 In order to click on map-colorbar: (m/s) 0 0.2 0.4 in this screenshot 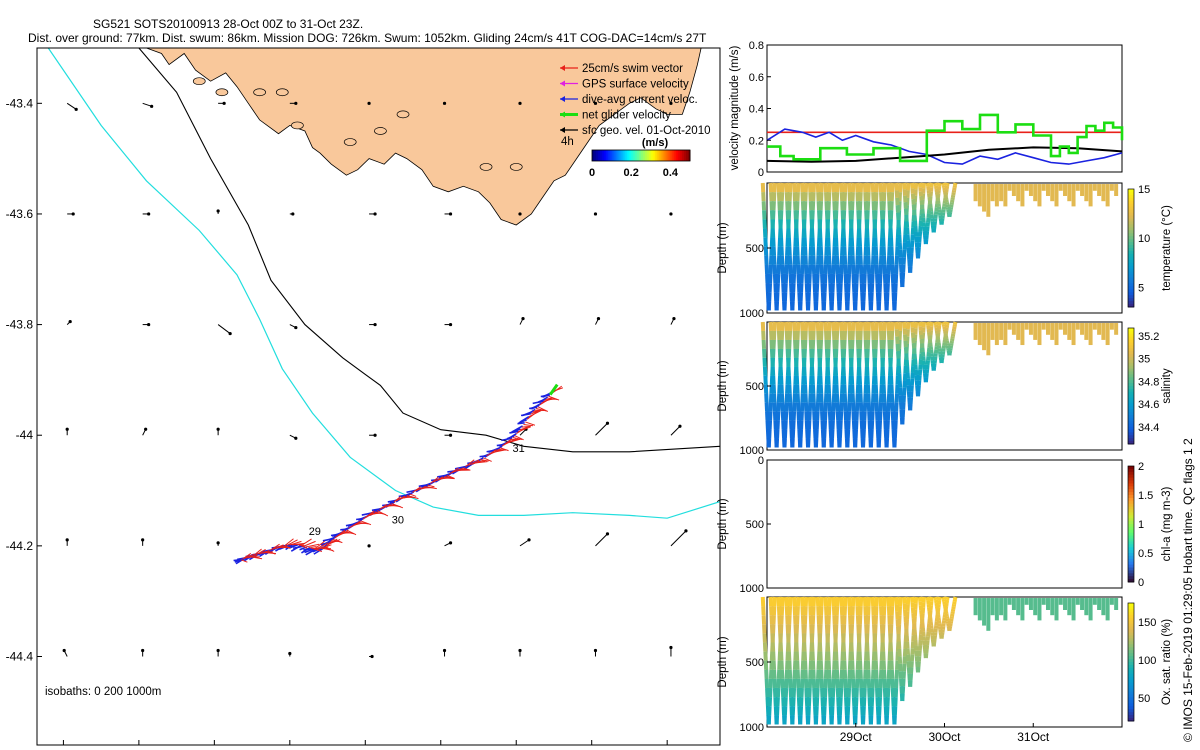, I will do `click(640, 158)`.